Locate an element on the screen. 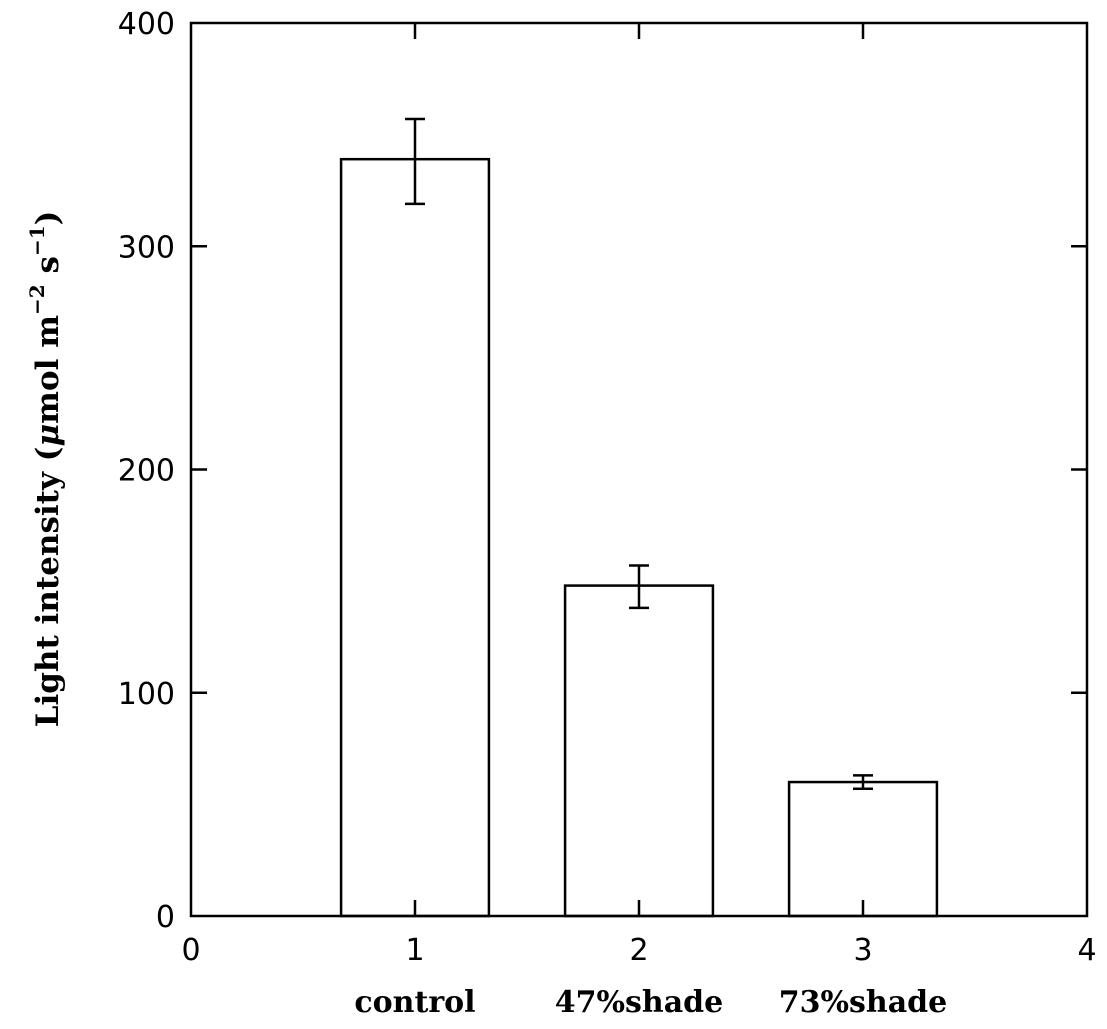 The image size is (1107, 1029). y-axis-title-mu: μ is located at coordinates (48, 435).